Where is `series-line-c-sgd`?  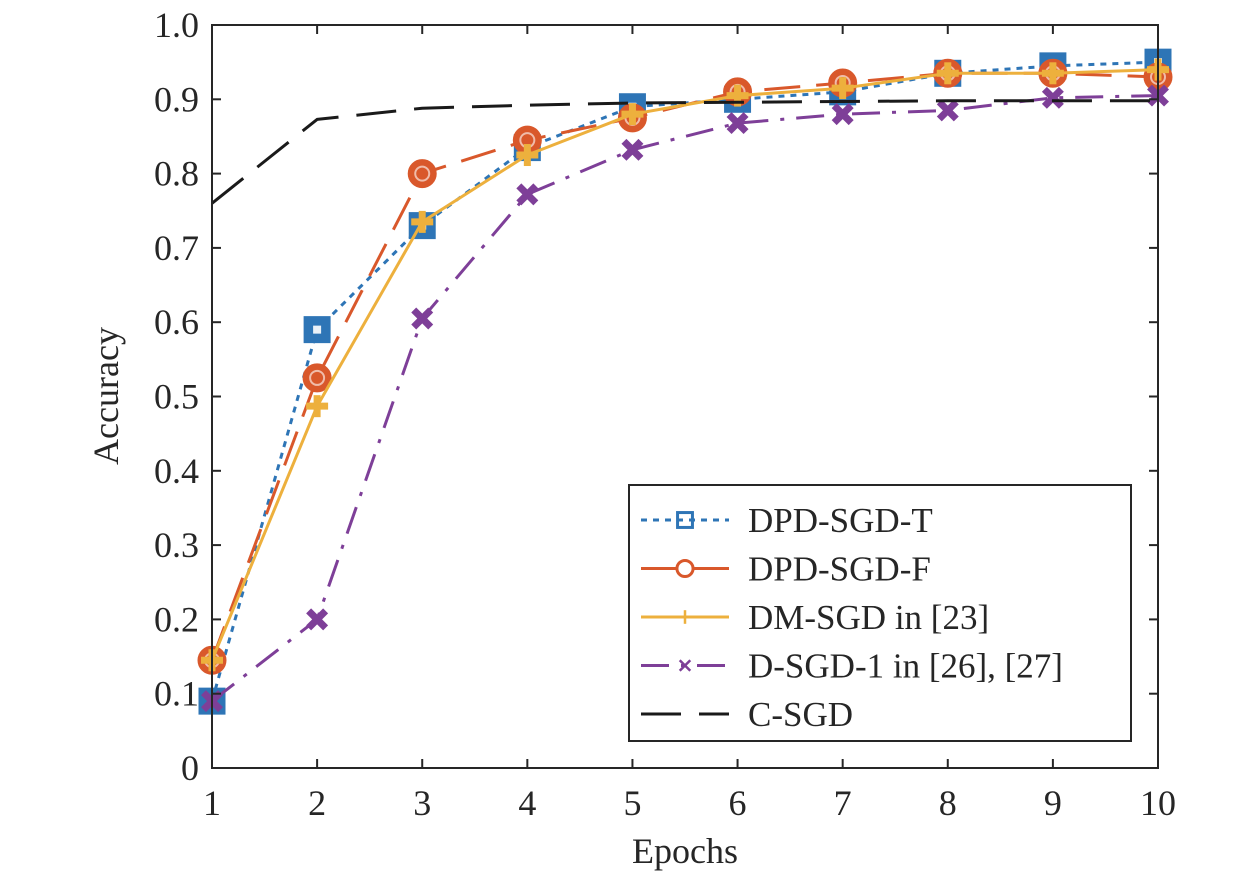 series-line-c-sgd is located at coordinates (684, 152).